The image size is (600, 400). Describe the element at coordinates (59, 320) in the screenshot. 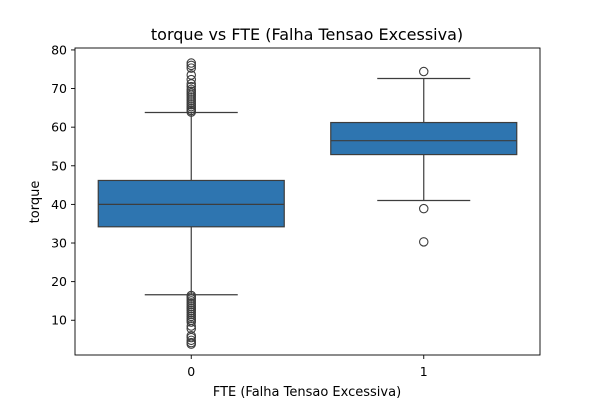

I see `y-tick-label: 10` at that location.